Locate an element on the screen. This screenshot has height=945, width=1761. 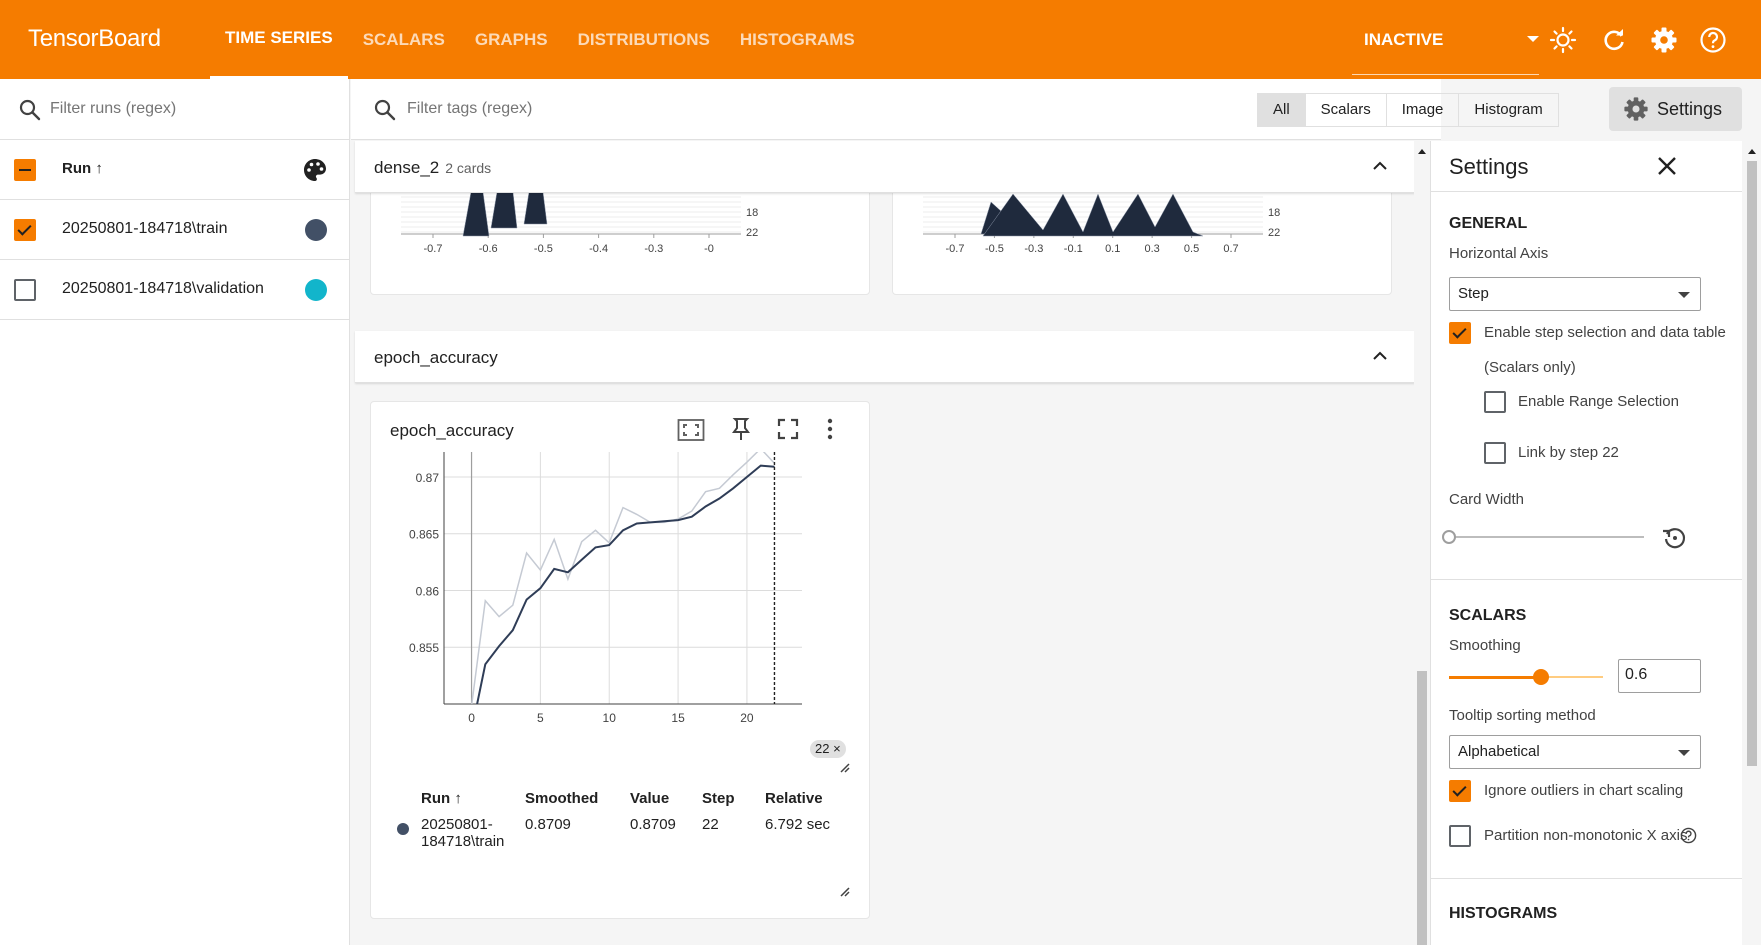
hist-x-tick-label: 0.7 is located at coordinates (1230, 249).